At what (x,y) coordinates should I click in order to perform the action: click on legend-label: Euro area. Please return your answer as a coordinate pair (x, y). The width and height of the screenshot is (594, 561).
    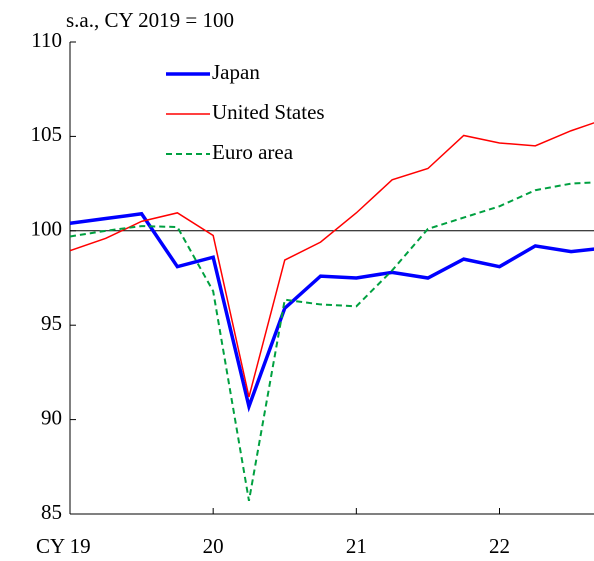
    Looking at the image, I should click on (253, 152).